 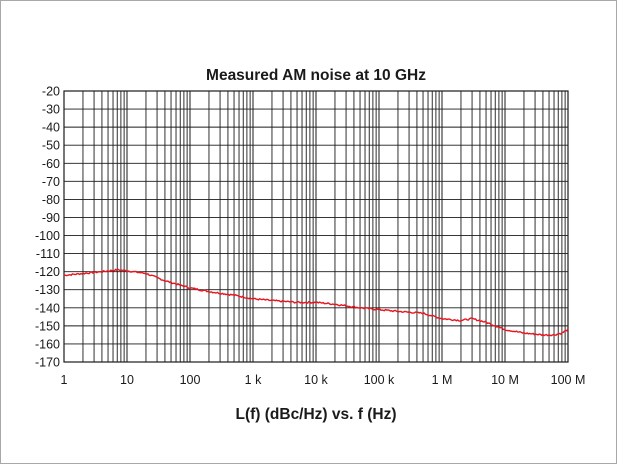 I want to click on y-tick-label: -150, so click(x=47, y=326).